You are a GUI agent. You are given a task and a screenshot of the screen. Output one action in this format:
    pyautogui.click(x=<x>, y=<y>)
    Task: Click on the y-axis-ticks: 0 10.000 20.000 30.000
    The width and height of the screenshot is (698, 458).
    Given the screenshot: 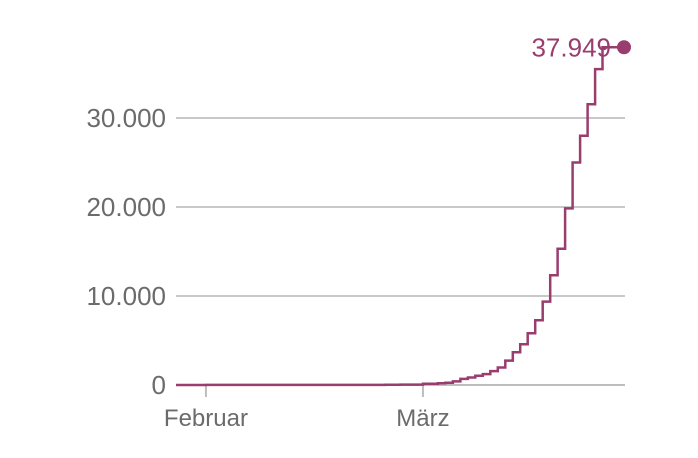 What is the action you would take?
    pyautogui.click(x=126, y=251)
    